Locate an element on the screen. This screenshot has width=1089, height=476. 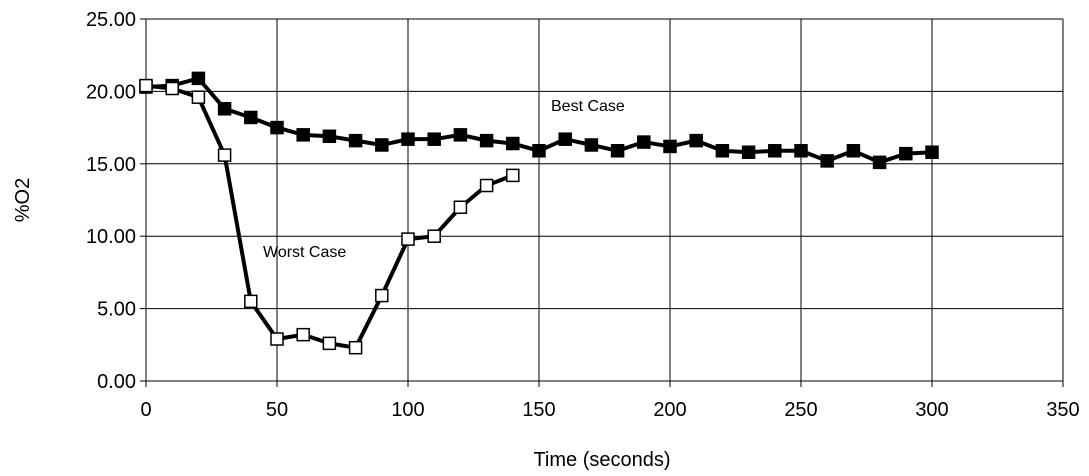
x-axis-title: Time (seconds) is located at coordinates (601, 460).